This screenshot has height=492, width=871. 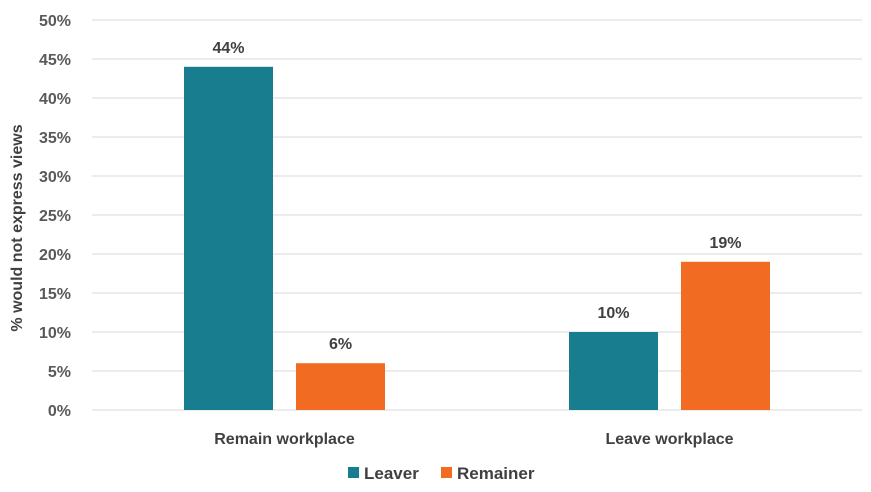 I want to click on y-tick-label: 45%, so click(x=55, y=60).